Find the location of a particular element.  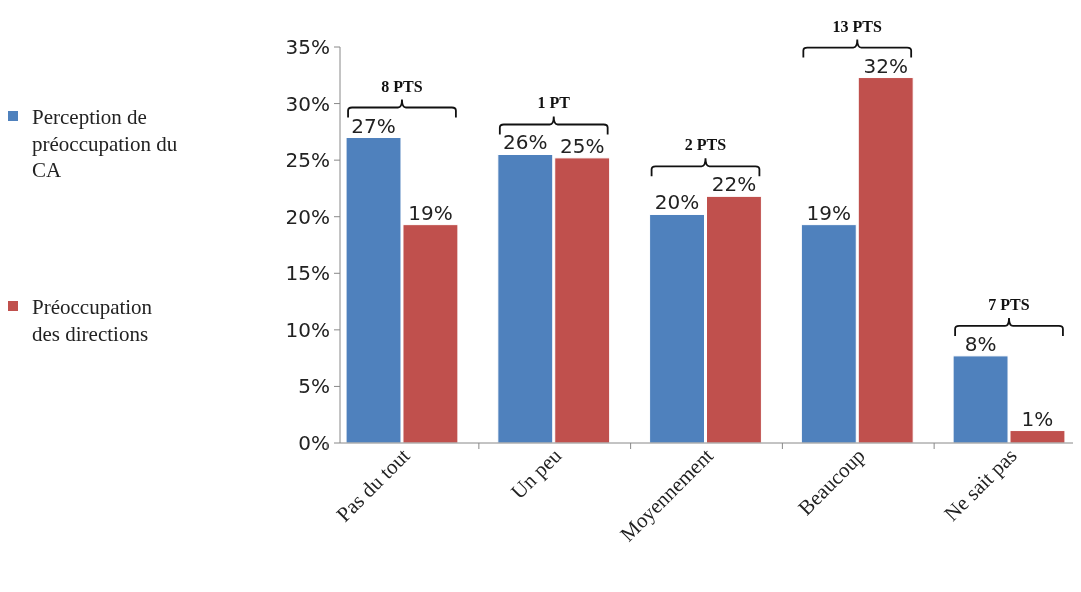

y-tick-label: 15% is located at coordinates (307, 273).